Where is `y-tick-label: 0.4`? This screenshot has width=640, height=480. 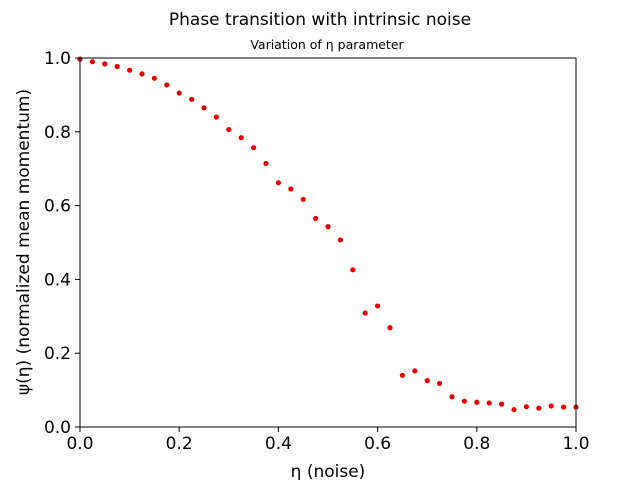 y-tick-label: 0.4 is located at coordinates (57, 280).